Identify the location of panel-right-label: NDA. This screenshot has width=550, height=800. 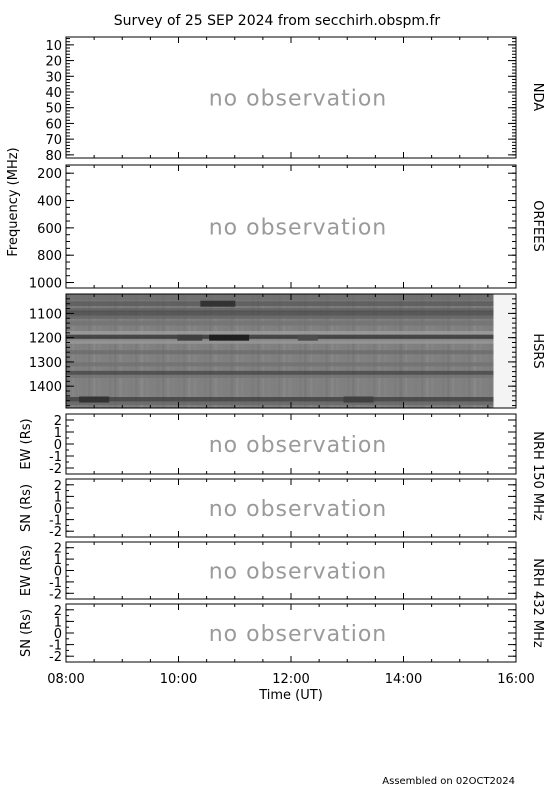
(537, 97).